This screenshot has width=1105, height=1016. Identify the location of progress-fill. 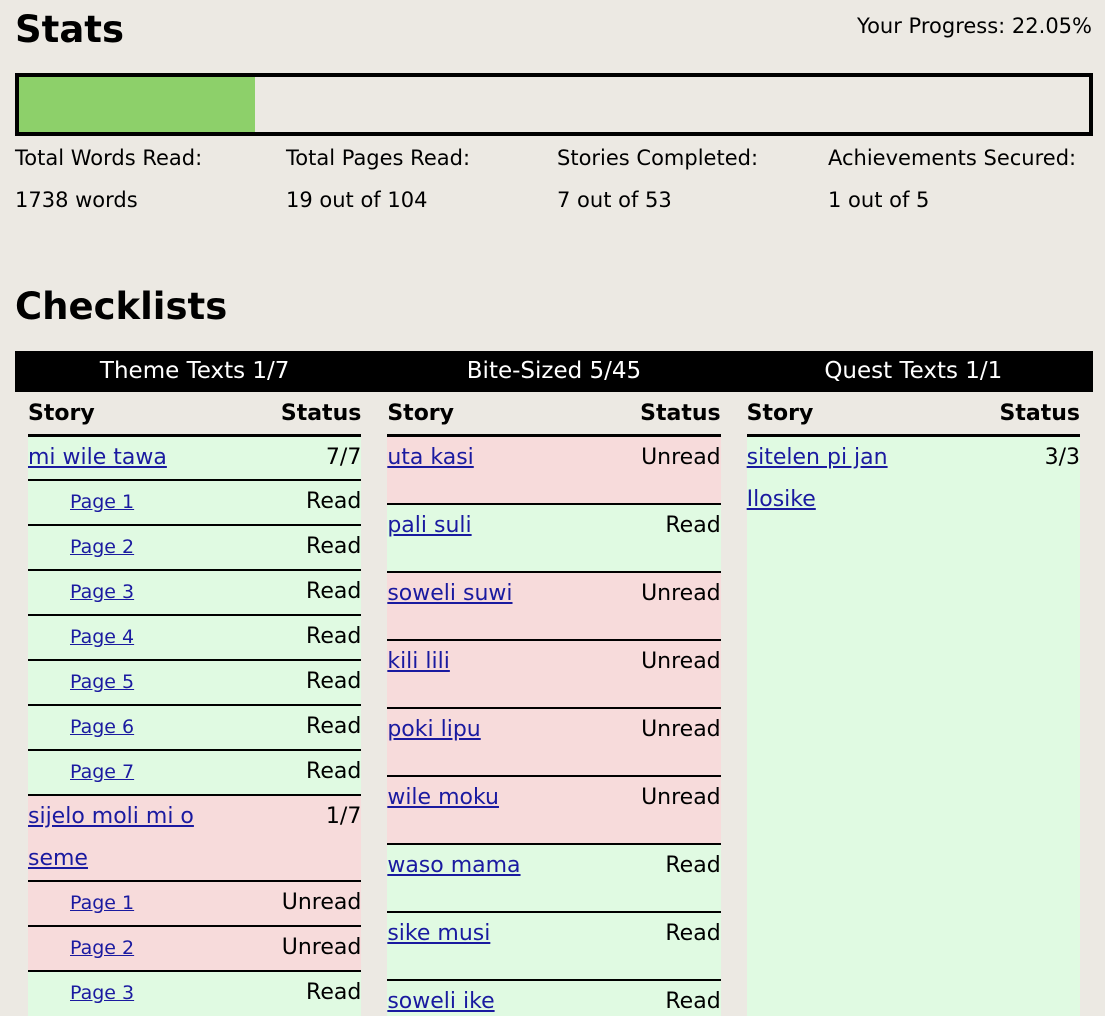
(137, 104).